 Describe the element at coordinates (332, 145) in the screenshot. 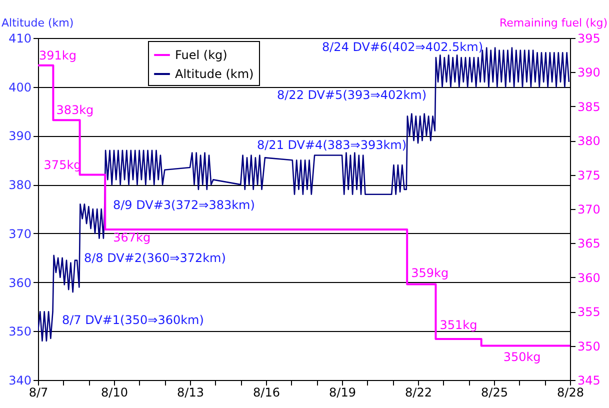

I see `annotation: 8/21 DV#4(383⇒393km)` at that location.